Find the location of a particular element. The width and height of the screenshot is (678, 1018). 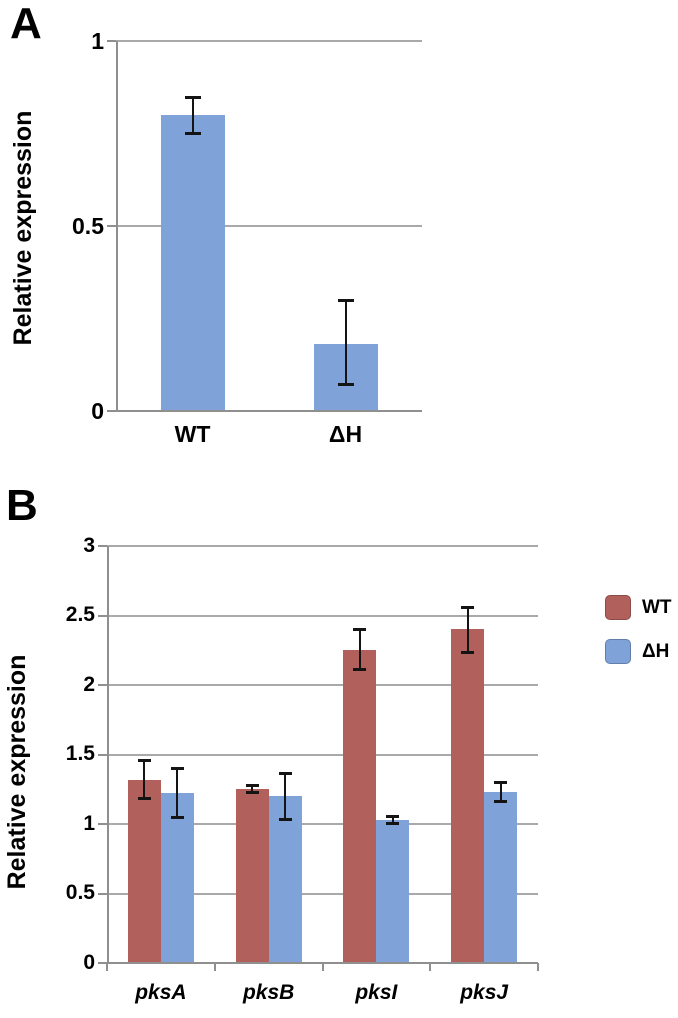

gridline-1.5 is located at coordinates (322, 754).